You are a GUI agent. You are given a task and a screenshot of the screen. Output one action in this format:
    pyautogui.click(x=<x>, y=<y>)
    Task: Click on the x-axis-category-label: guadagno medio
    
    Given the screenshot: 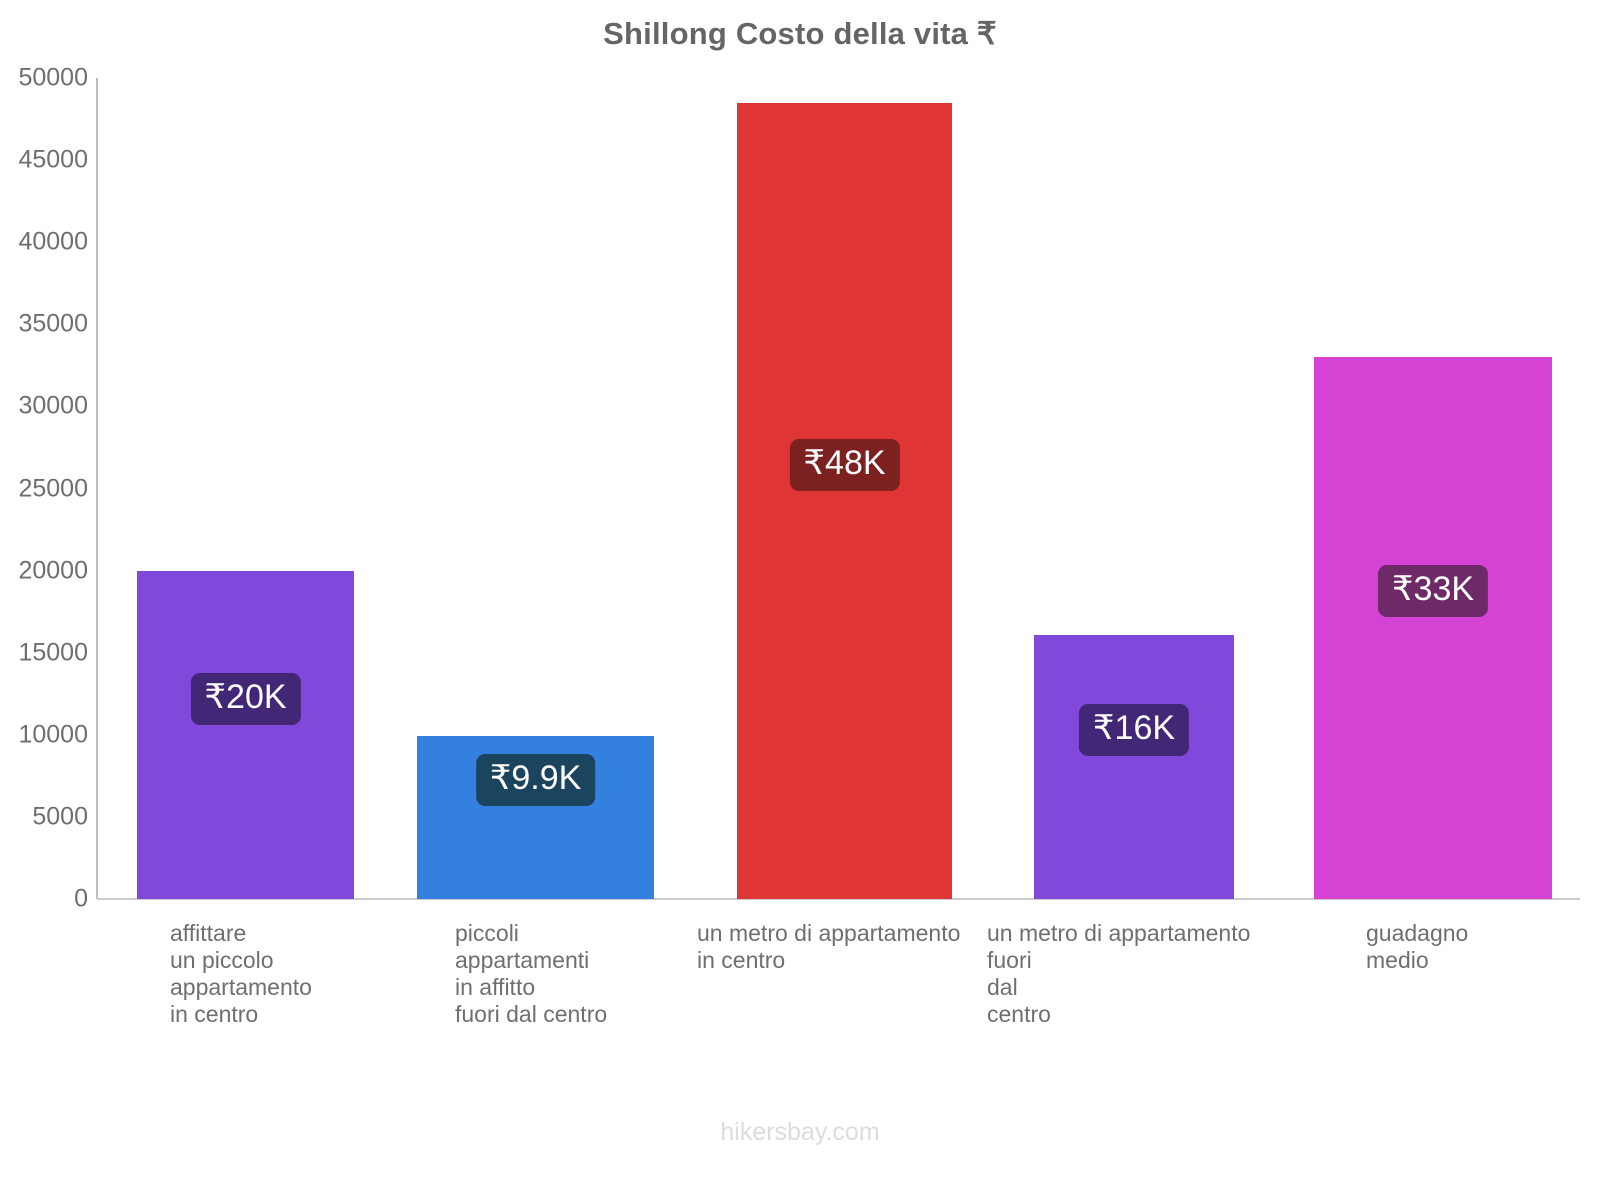 What is the action you would take?
    pyautogui.click(x=1417, y=947)
    